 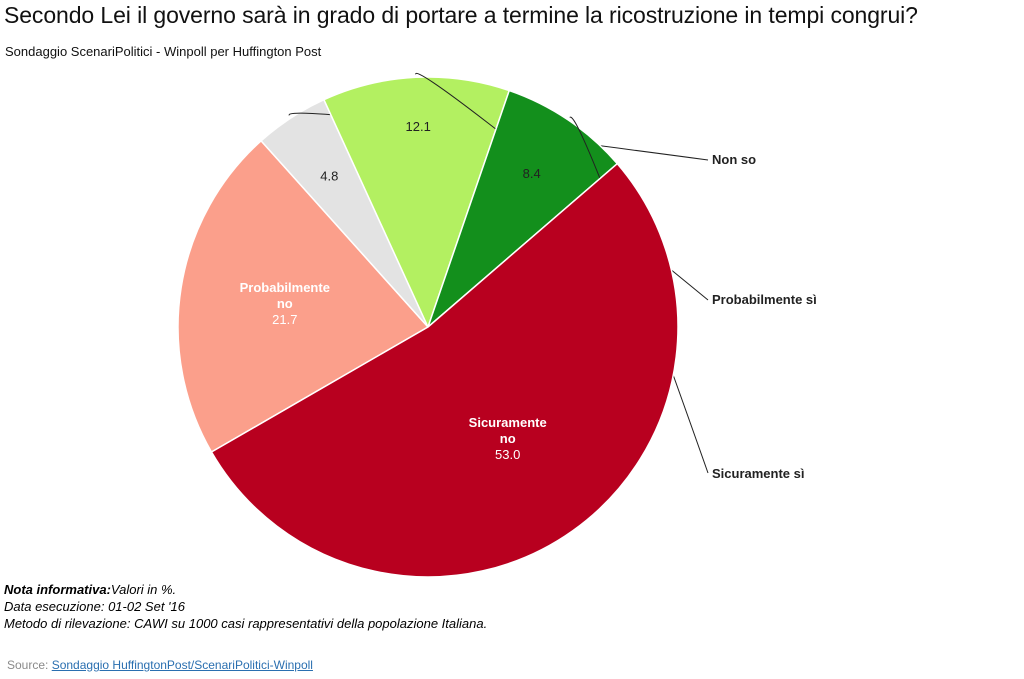 I want to click on slice-sicuramente-s, so click(x=522, y=209).